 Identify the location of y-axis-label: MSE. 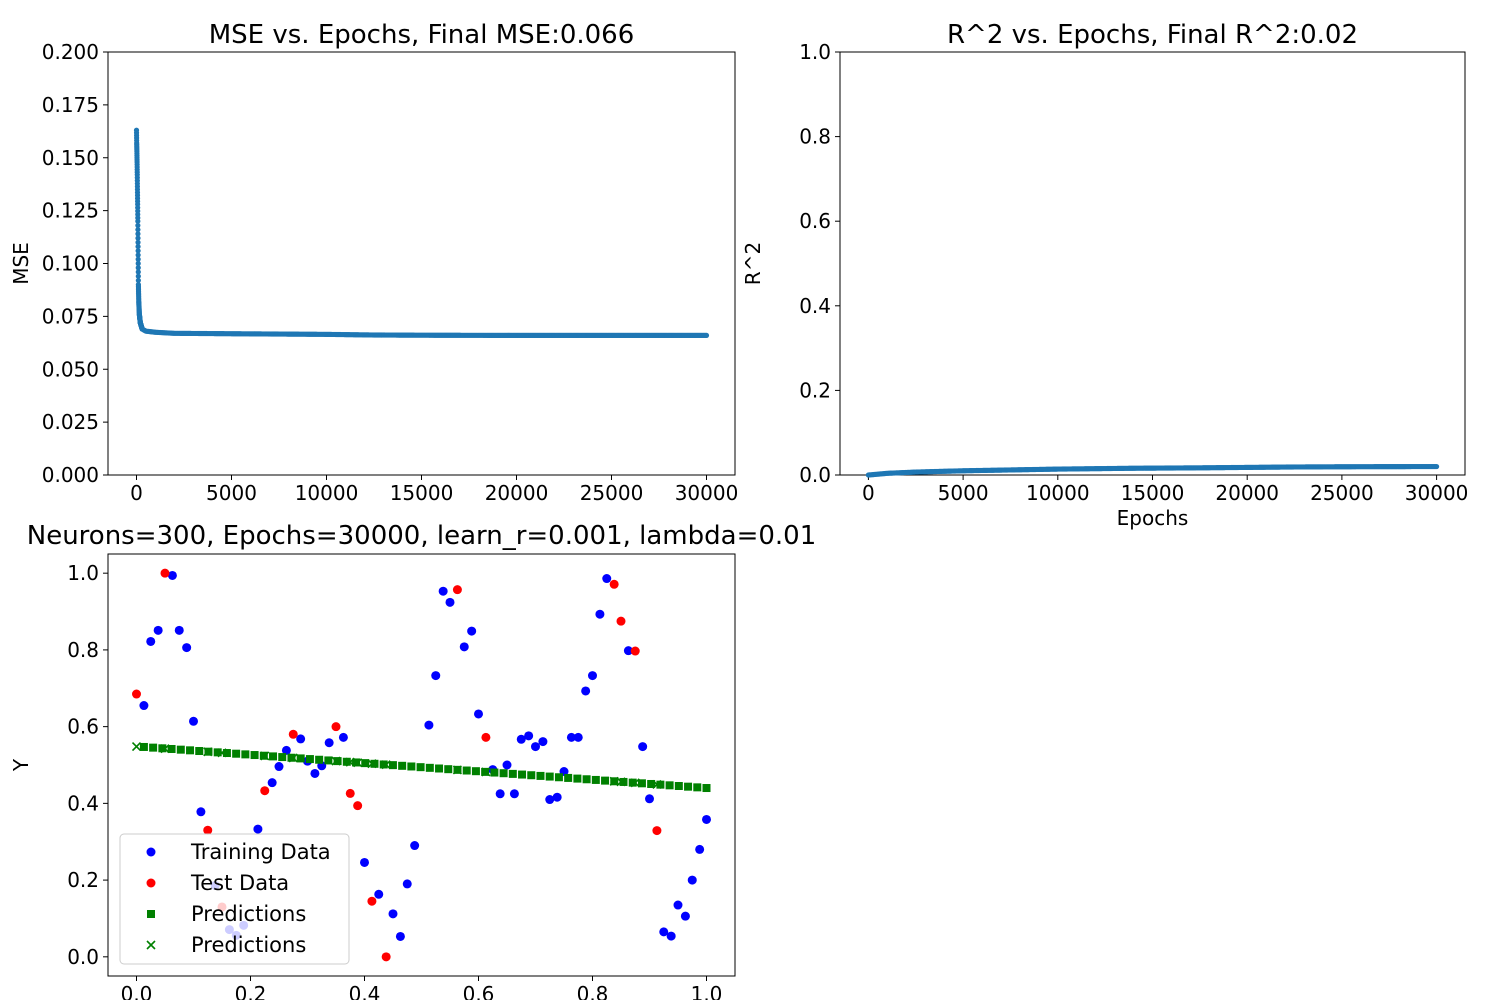
(21, 263).